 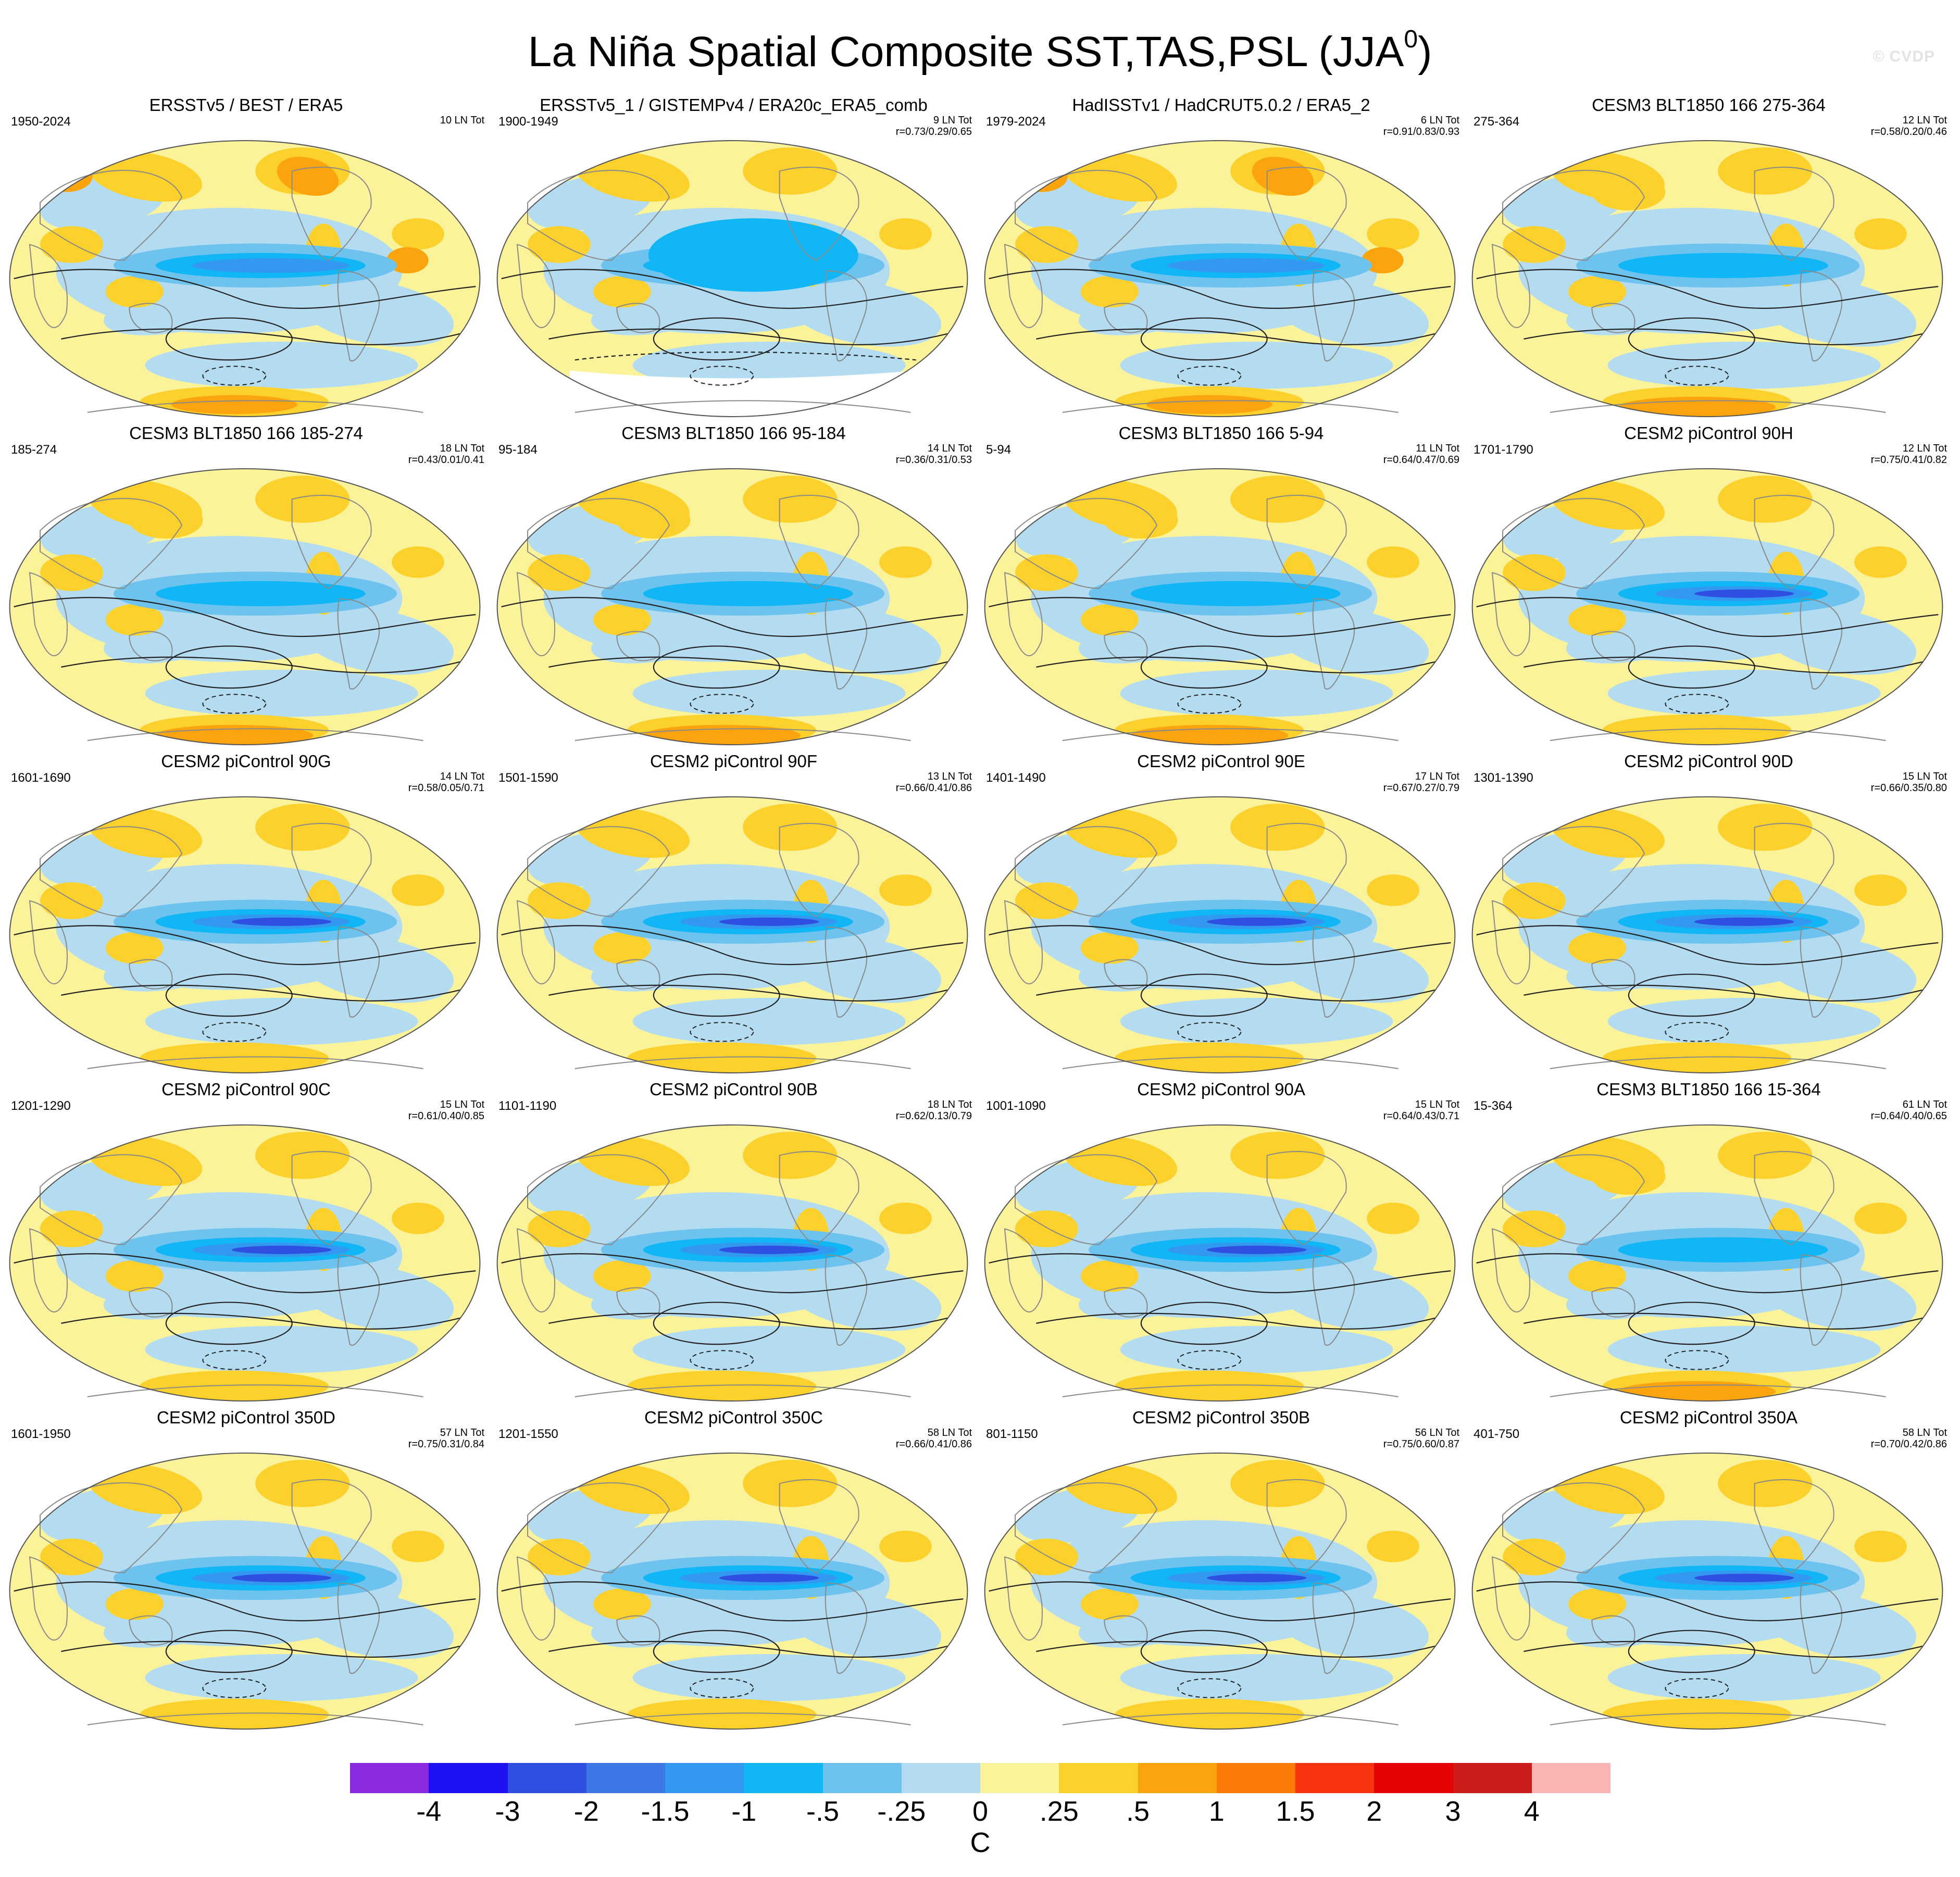 What do you see at coordinates (260, 593) in the screenshot?
I see `cold-tongue-middle` at bounding box center [260, 593].